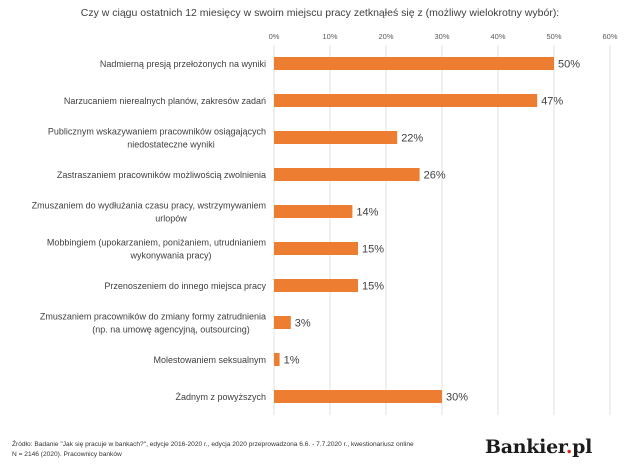  What do you see at coordinates (292, 361) in the screenshot?
I see `data-label: 1%` at bounding box center [292, 361].